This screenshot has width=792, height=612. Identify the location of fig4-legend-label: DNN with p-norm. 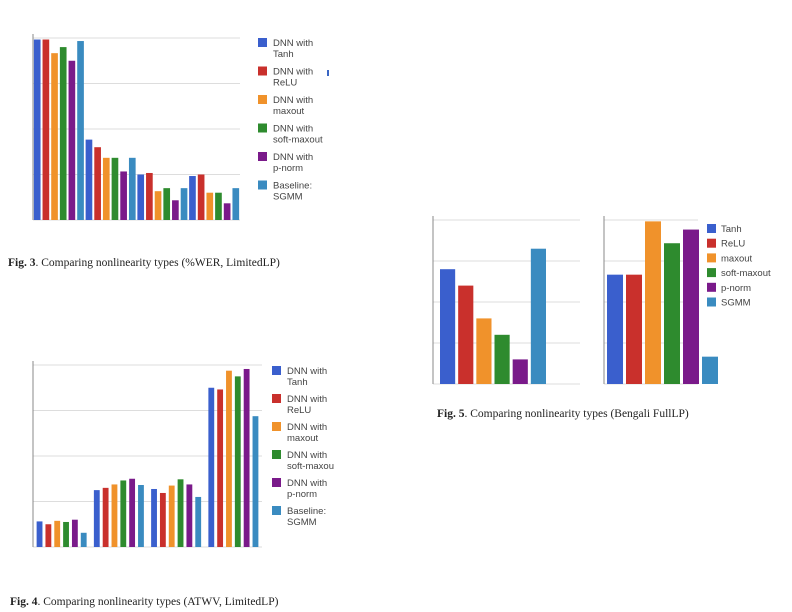
(307, 489).